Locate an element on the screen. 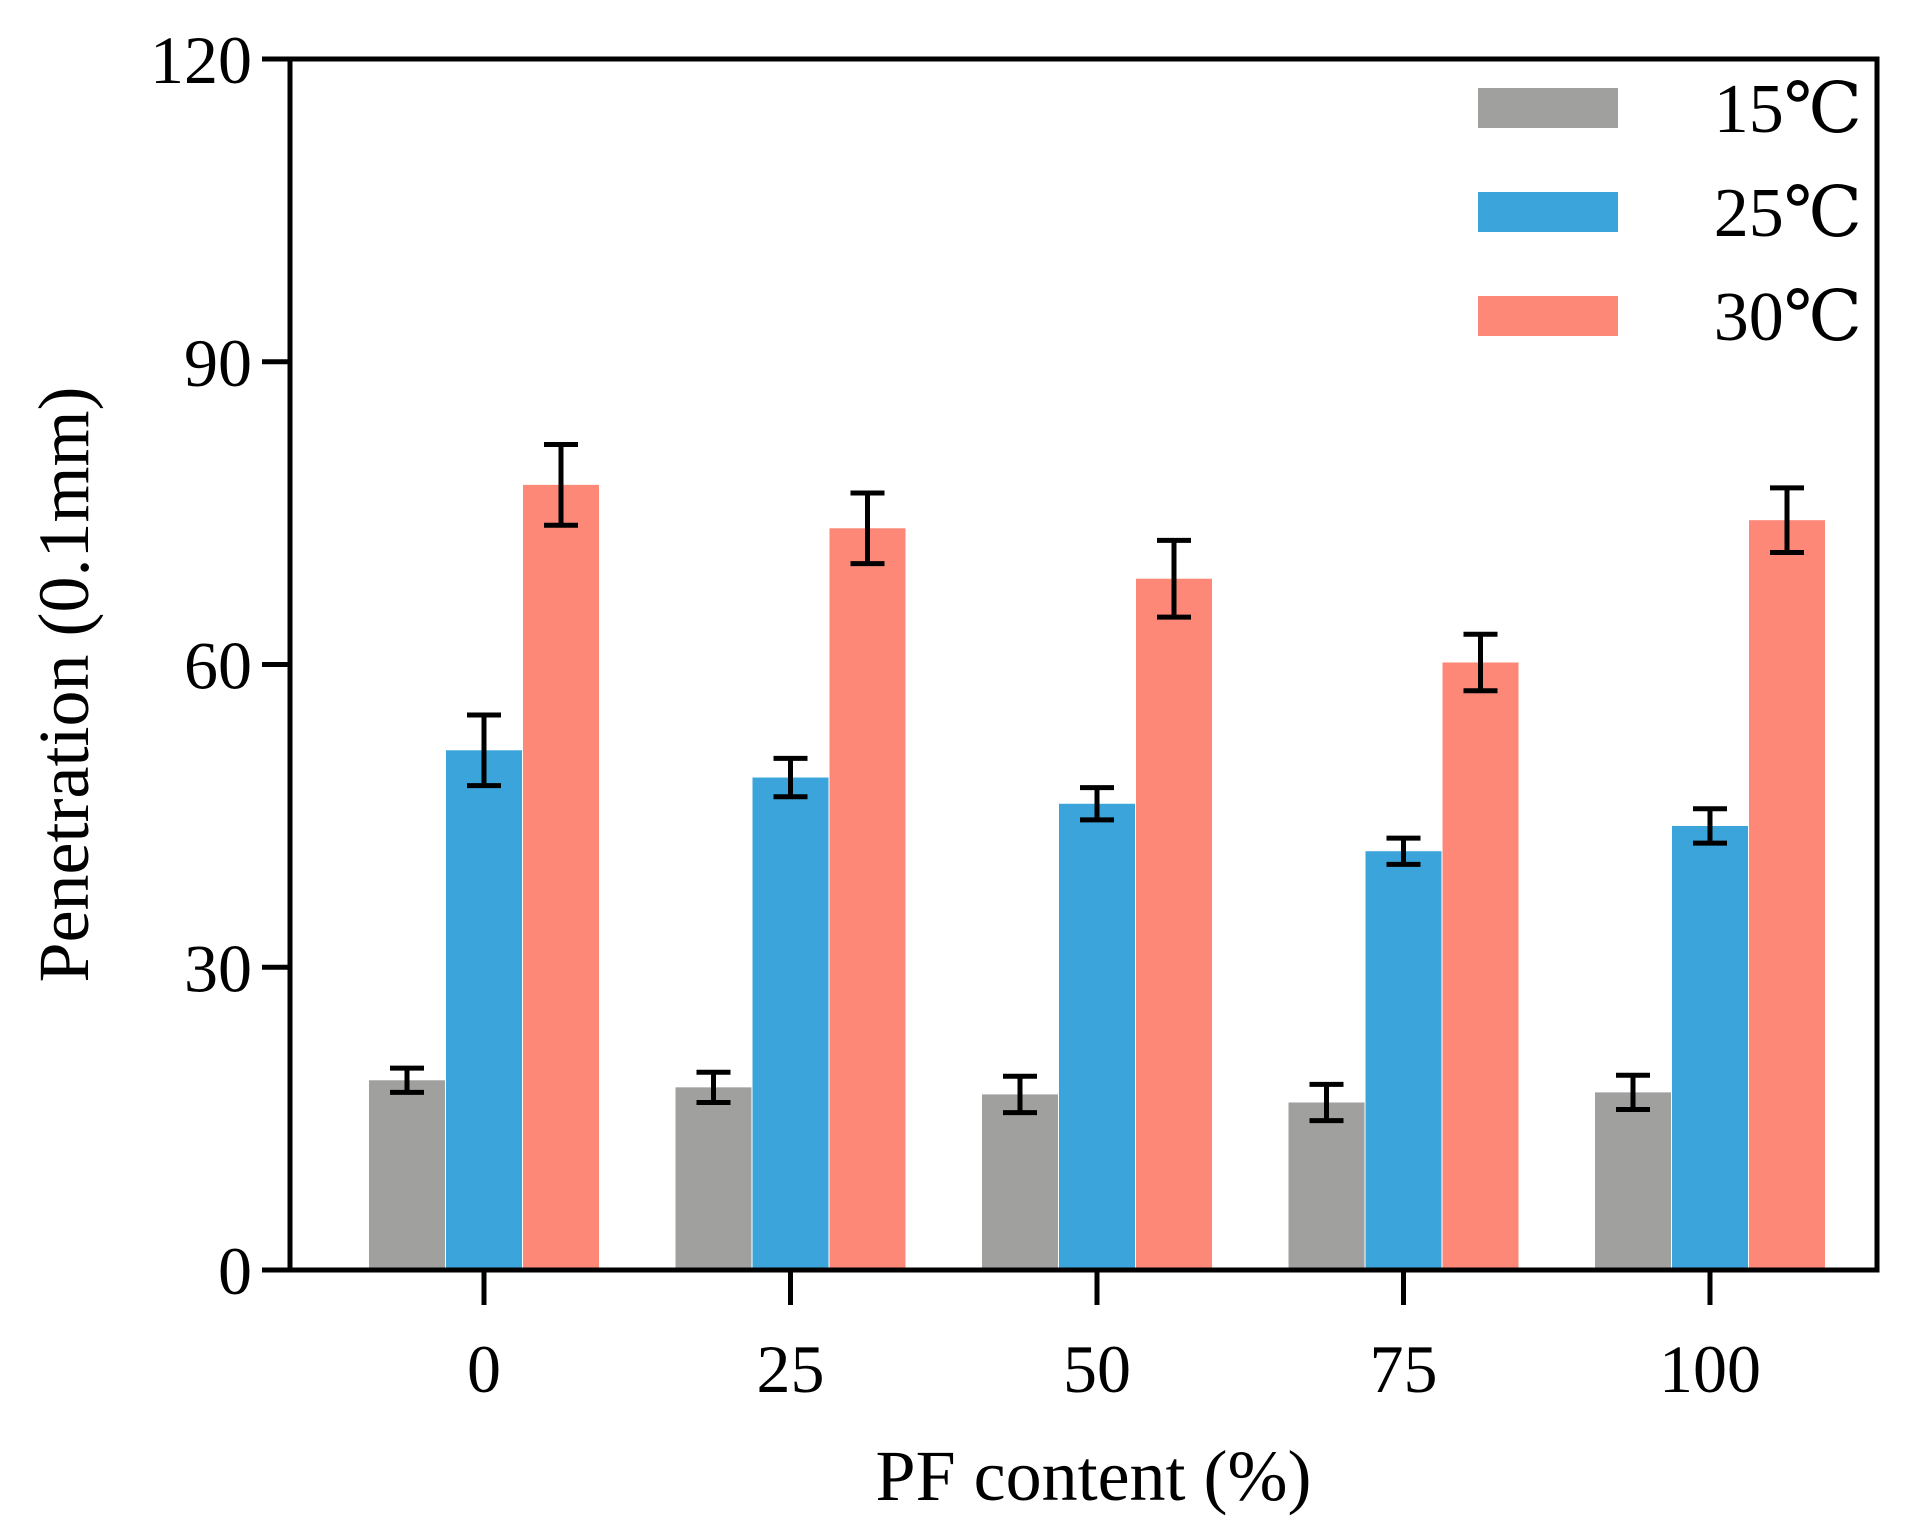 The height and width of the screenshot is (1535, 1913). y-tick-label-90: 90 is located at coordinates (218, 363).